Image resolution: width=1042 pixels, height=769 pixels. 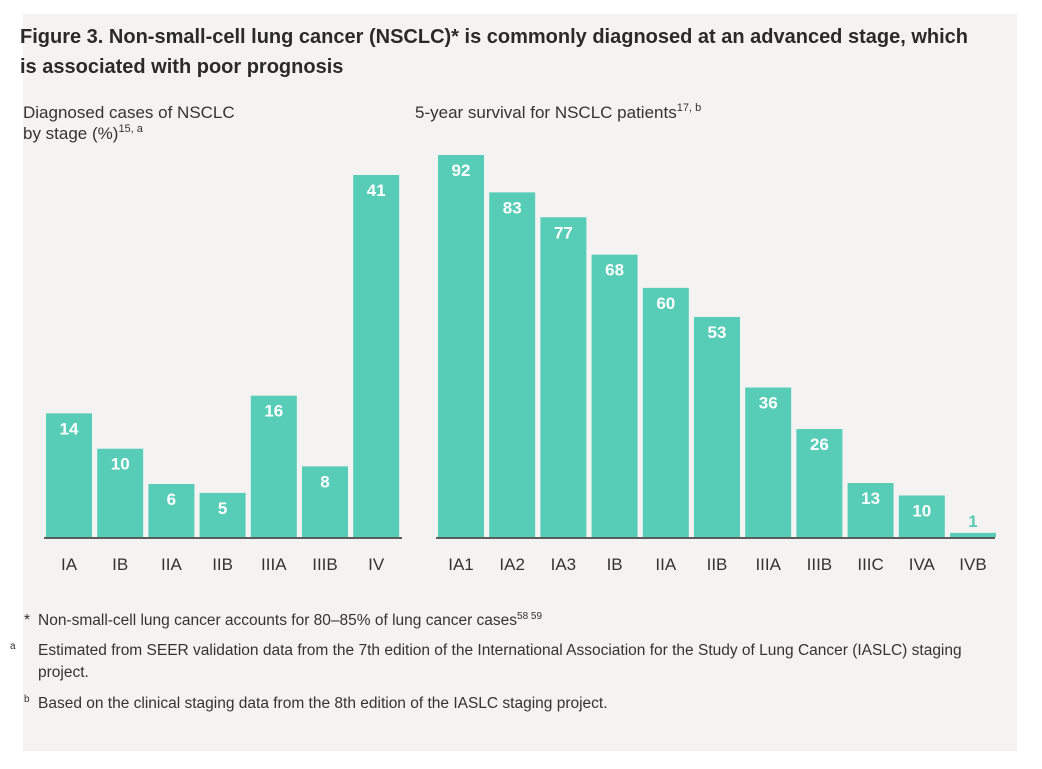 What do you see at coordinates (512, 564) in the screenshot?
I see `right-tick-label-IA2: IA2` at bounding box center [512, 564].